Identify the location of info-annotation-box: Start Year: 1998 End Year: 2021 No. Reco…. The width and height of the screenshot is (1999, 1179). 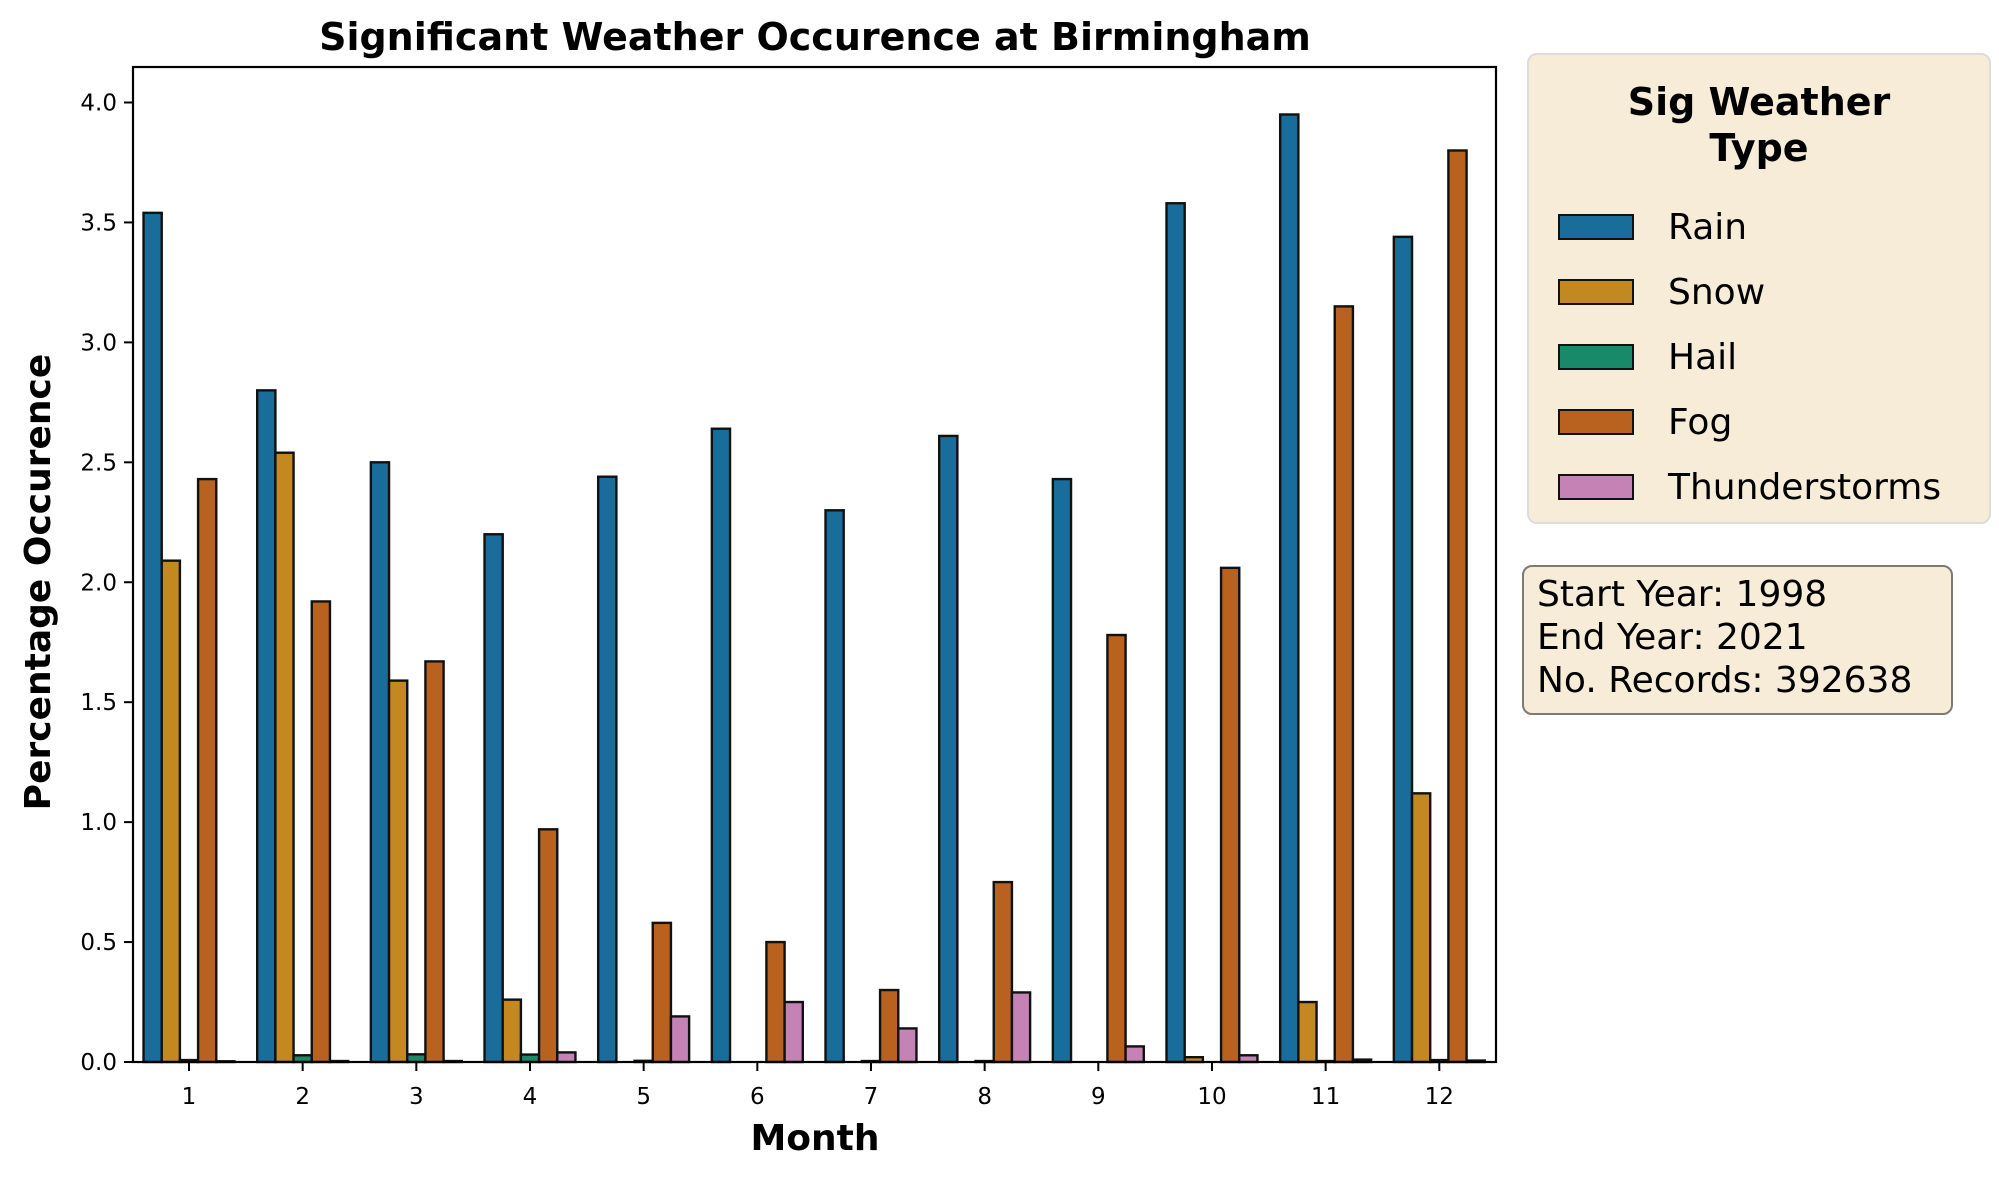
(1737, 640).